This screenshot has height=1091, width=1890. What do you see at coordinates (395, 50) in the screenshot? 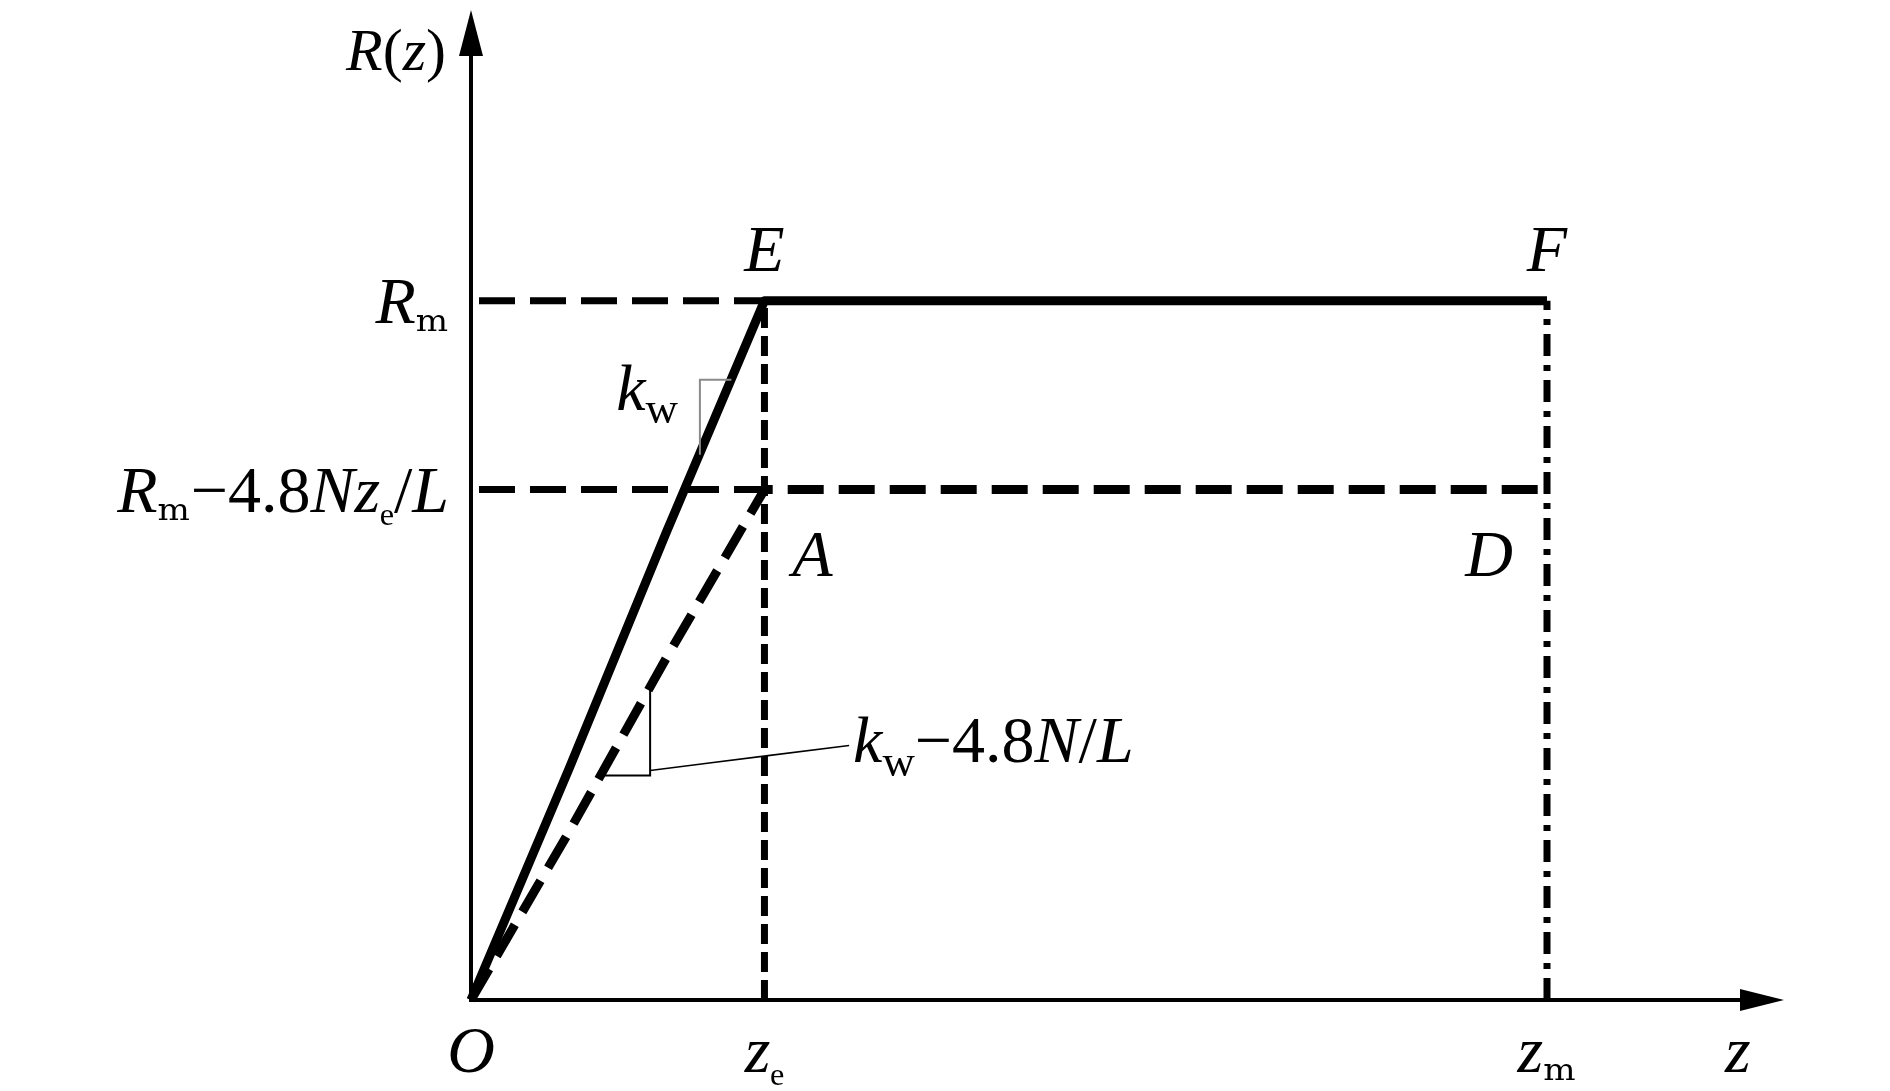
I see `y-axis-title: R(z)` at bounding box center [395, 50].